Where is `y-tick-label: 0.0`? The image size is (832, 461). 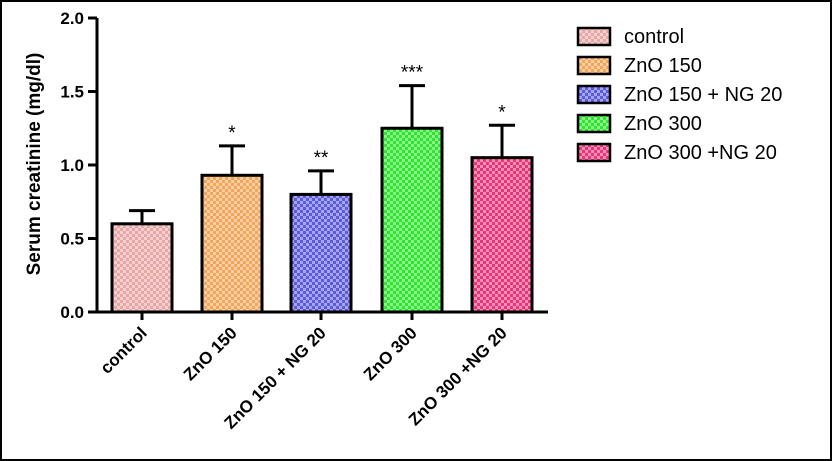 y-tick-label: 0.0 is located at coordinates (72, 312).